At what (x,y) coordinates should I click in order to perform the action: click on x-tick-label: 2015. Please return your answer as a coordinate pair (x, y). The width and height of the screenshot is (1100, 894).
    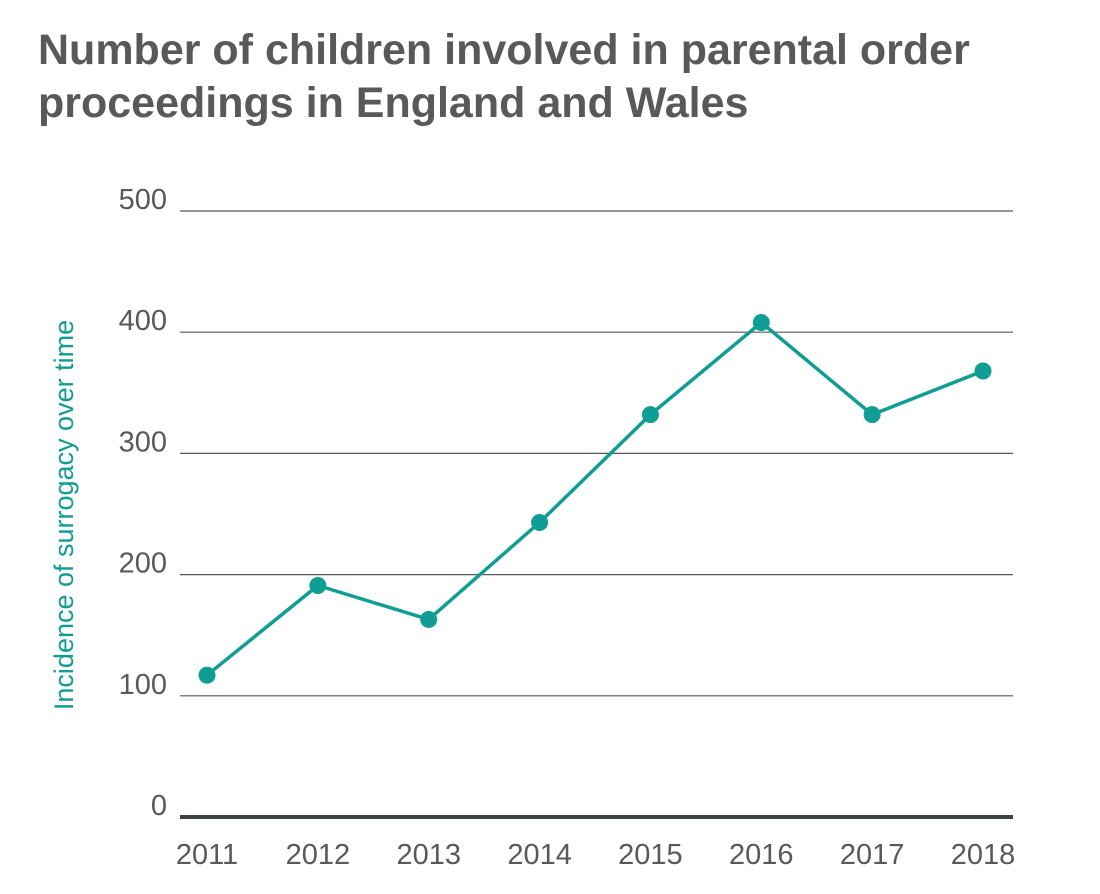
    Looking at the image, I should click on (650, 855).